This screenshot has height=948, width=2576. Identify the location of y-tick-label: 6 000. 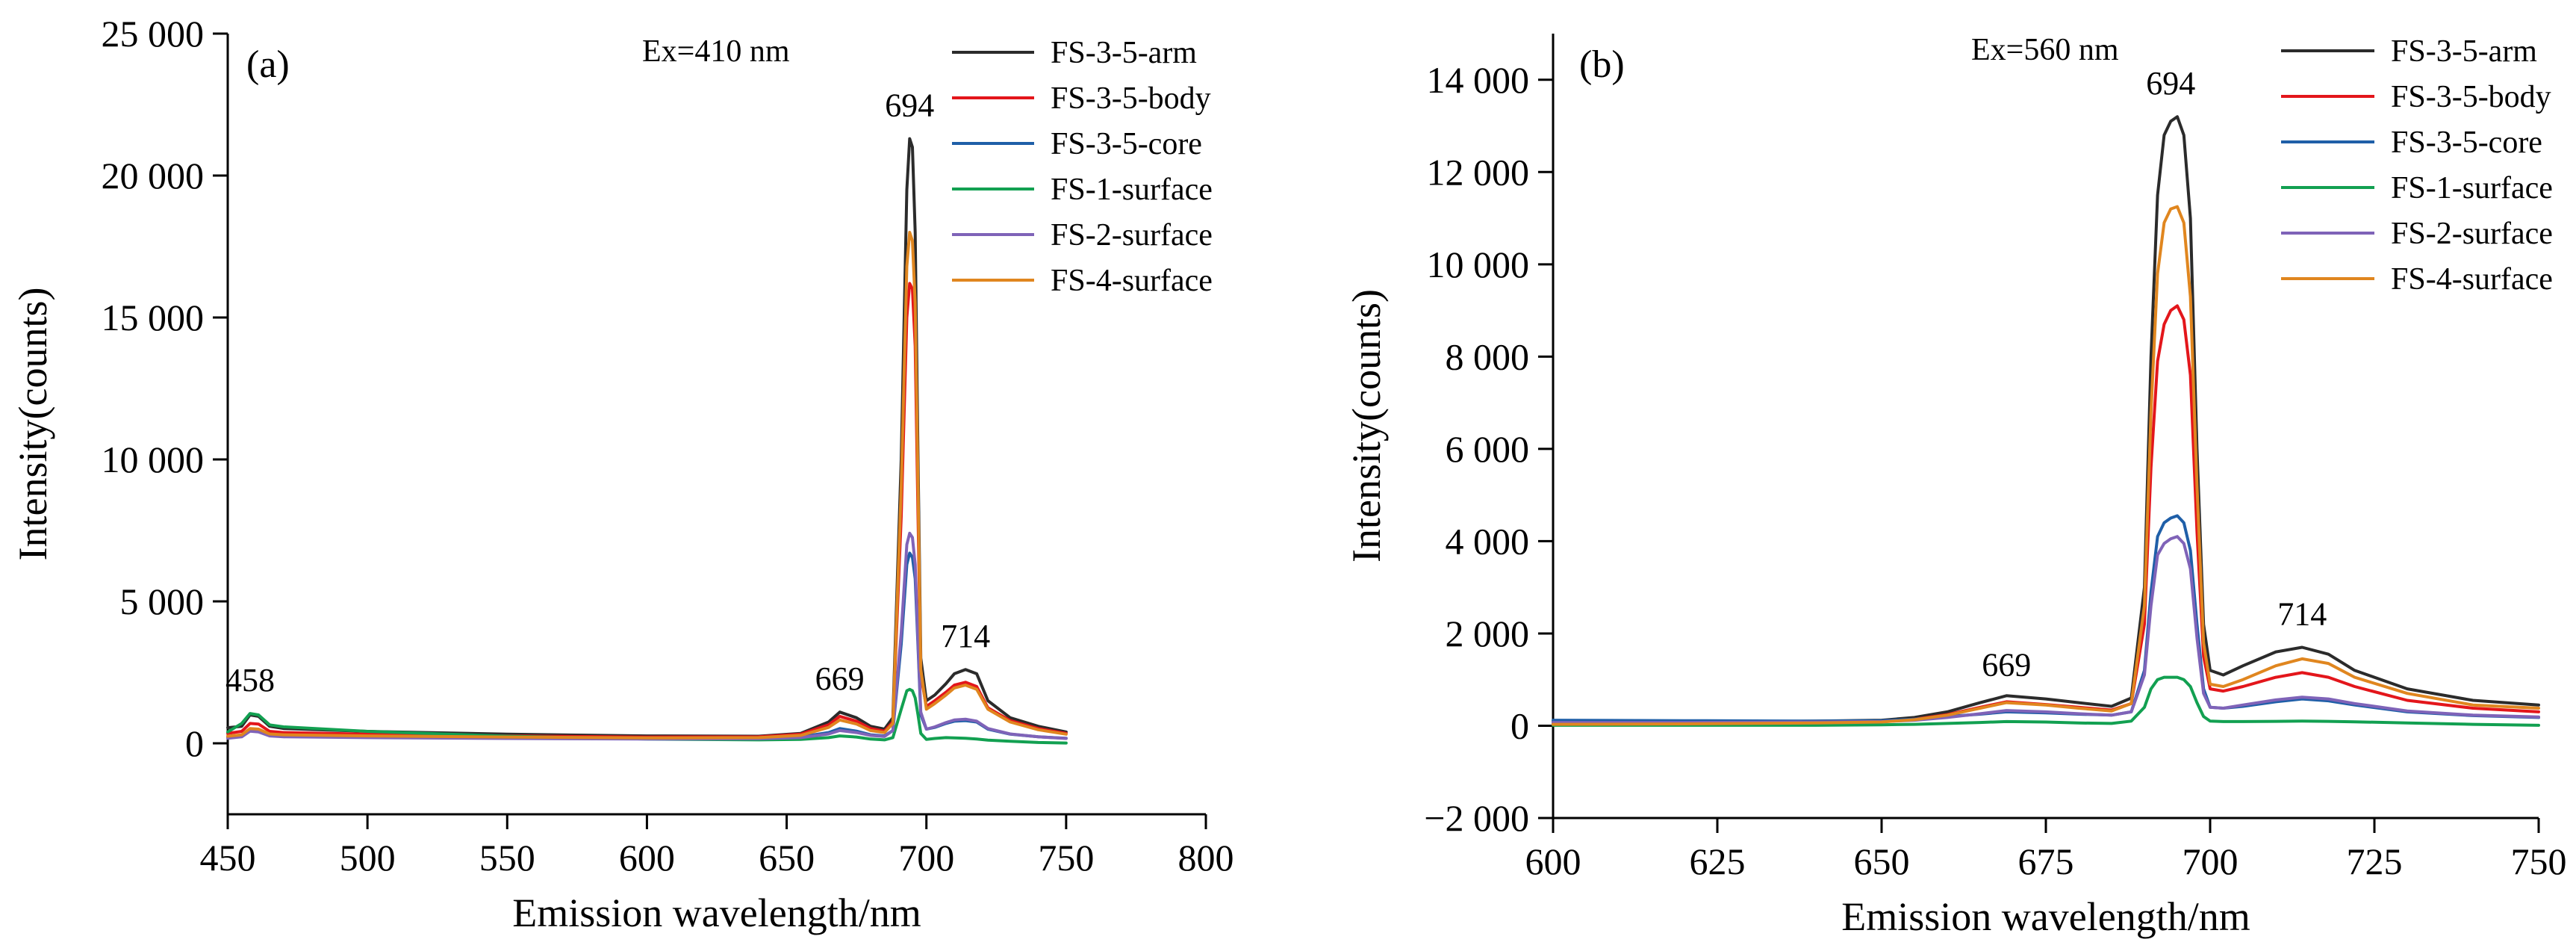
(1488, 449).